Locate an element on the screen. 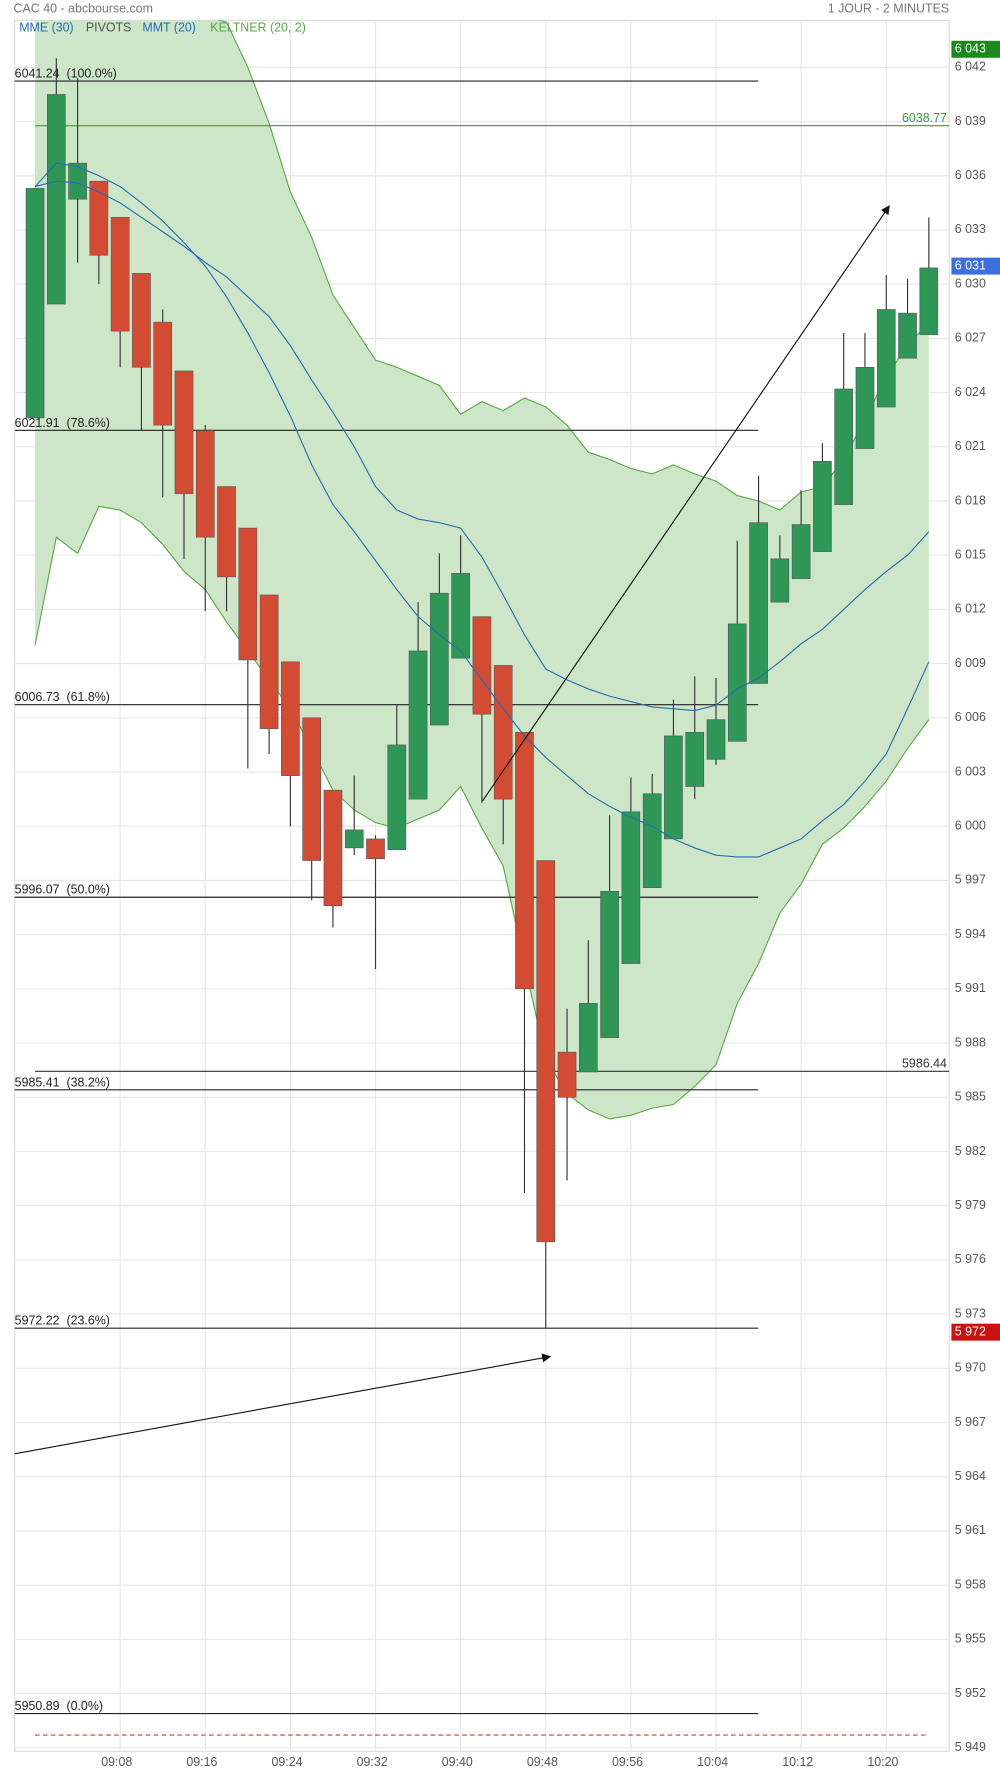 Image resolution: width=1000 pixels, height=1774 pixels. y-tick-label: 6 015 is located at coordinates (970, 554).